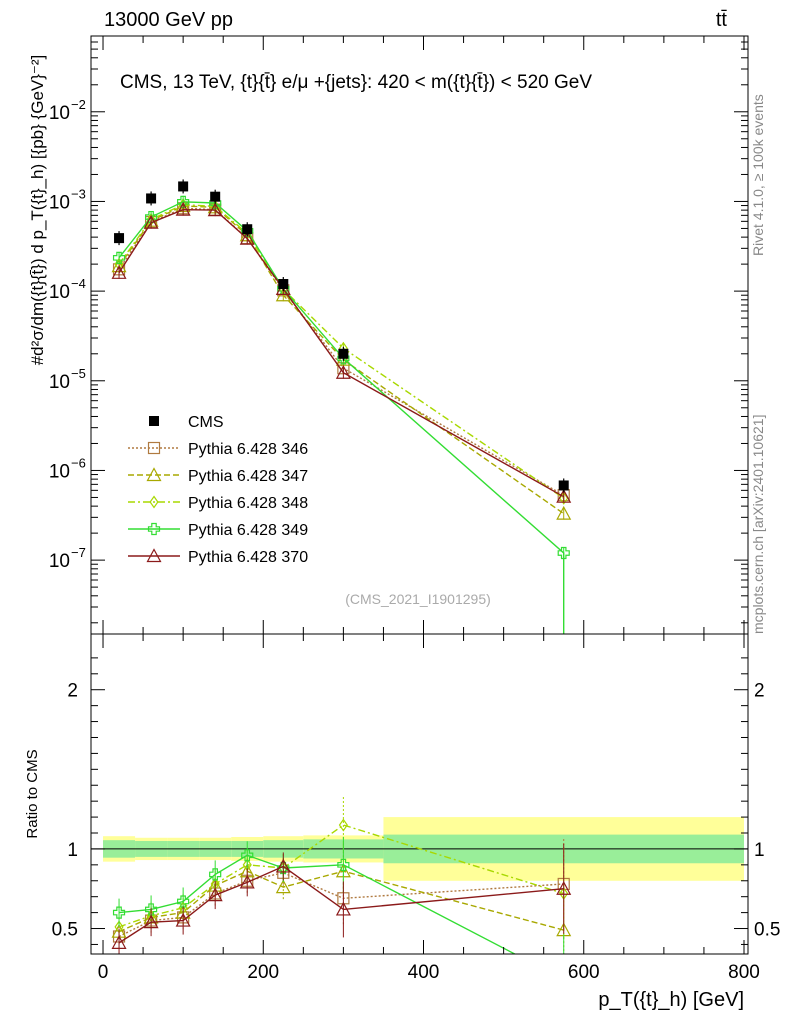 The image size is (786, 1024). What do you see at coordinates (206, 422) in the screenshot?
I see `legend-label-cms: CMS` at bounding box center [206, 422].